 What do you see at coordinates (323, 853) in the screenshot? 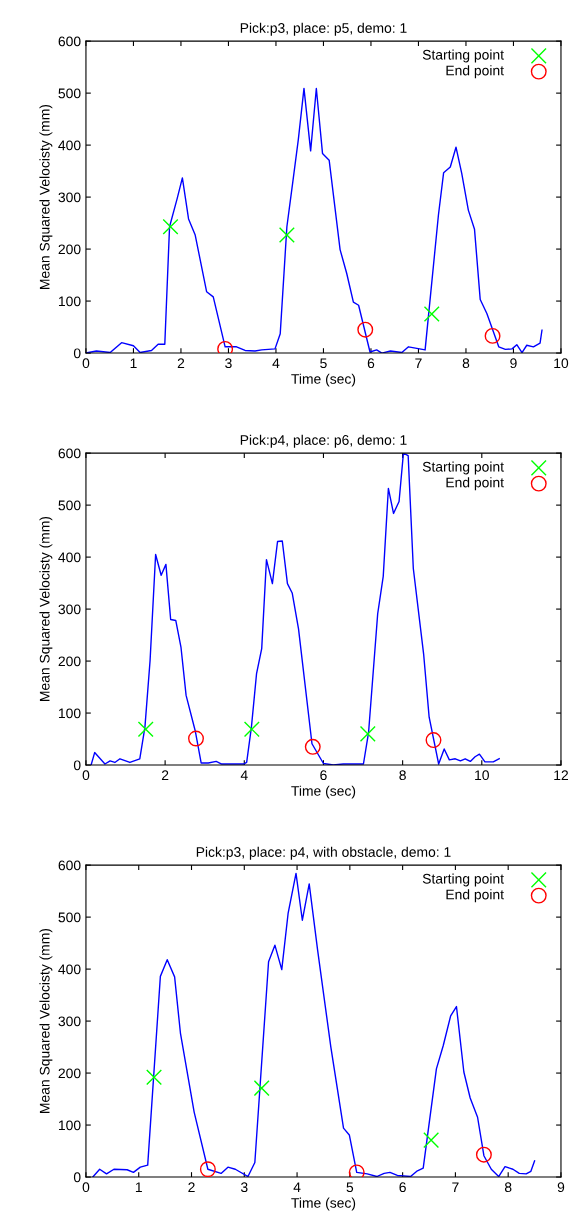
I see `chart-title: Pick:p3, place: p4, with obstacle, demo: 1` at bounding box center [323, 853].